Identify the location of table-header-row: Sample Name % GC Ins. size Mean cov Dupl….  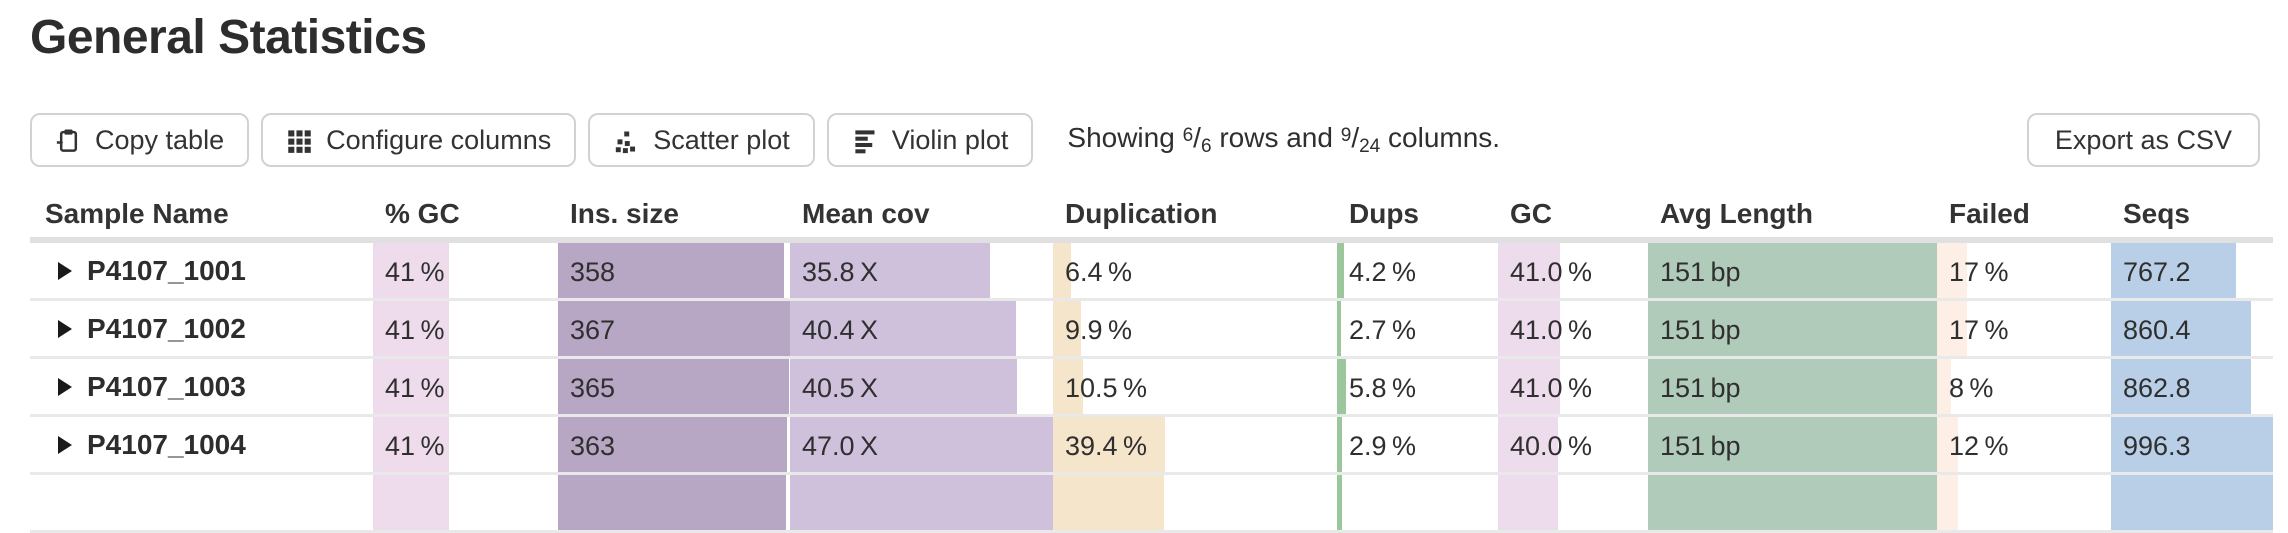
(1151, 213).